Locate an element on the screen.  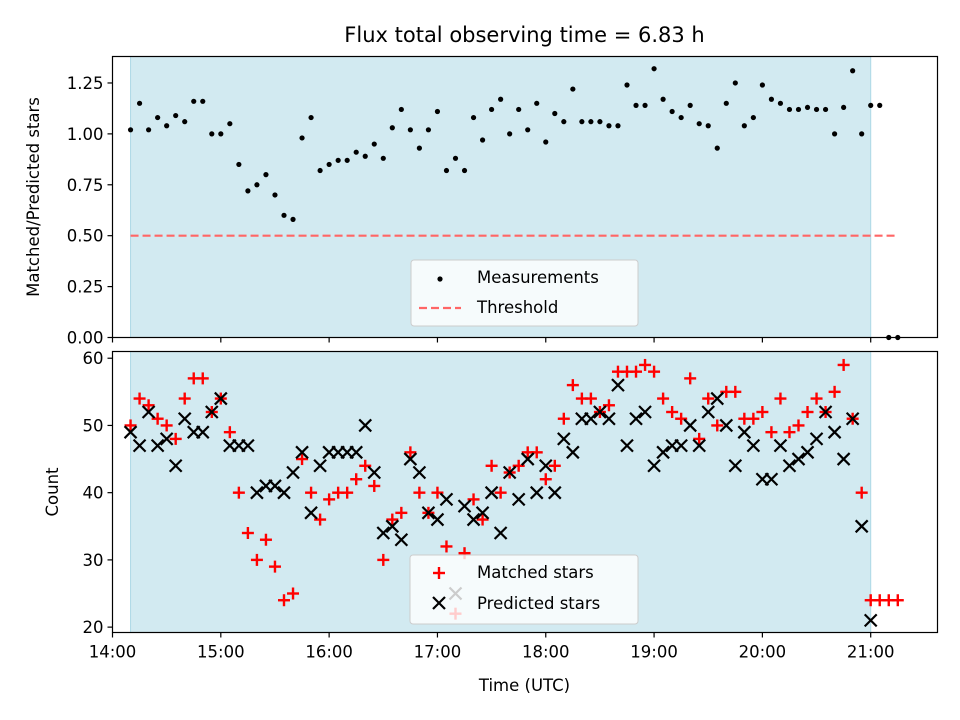
ratio-y-tick-label: 0.00 is located at coordinates (85, 338).